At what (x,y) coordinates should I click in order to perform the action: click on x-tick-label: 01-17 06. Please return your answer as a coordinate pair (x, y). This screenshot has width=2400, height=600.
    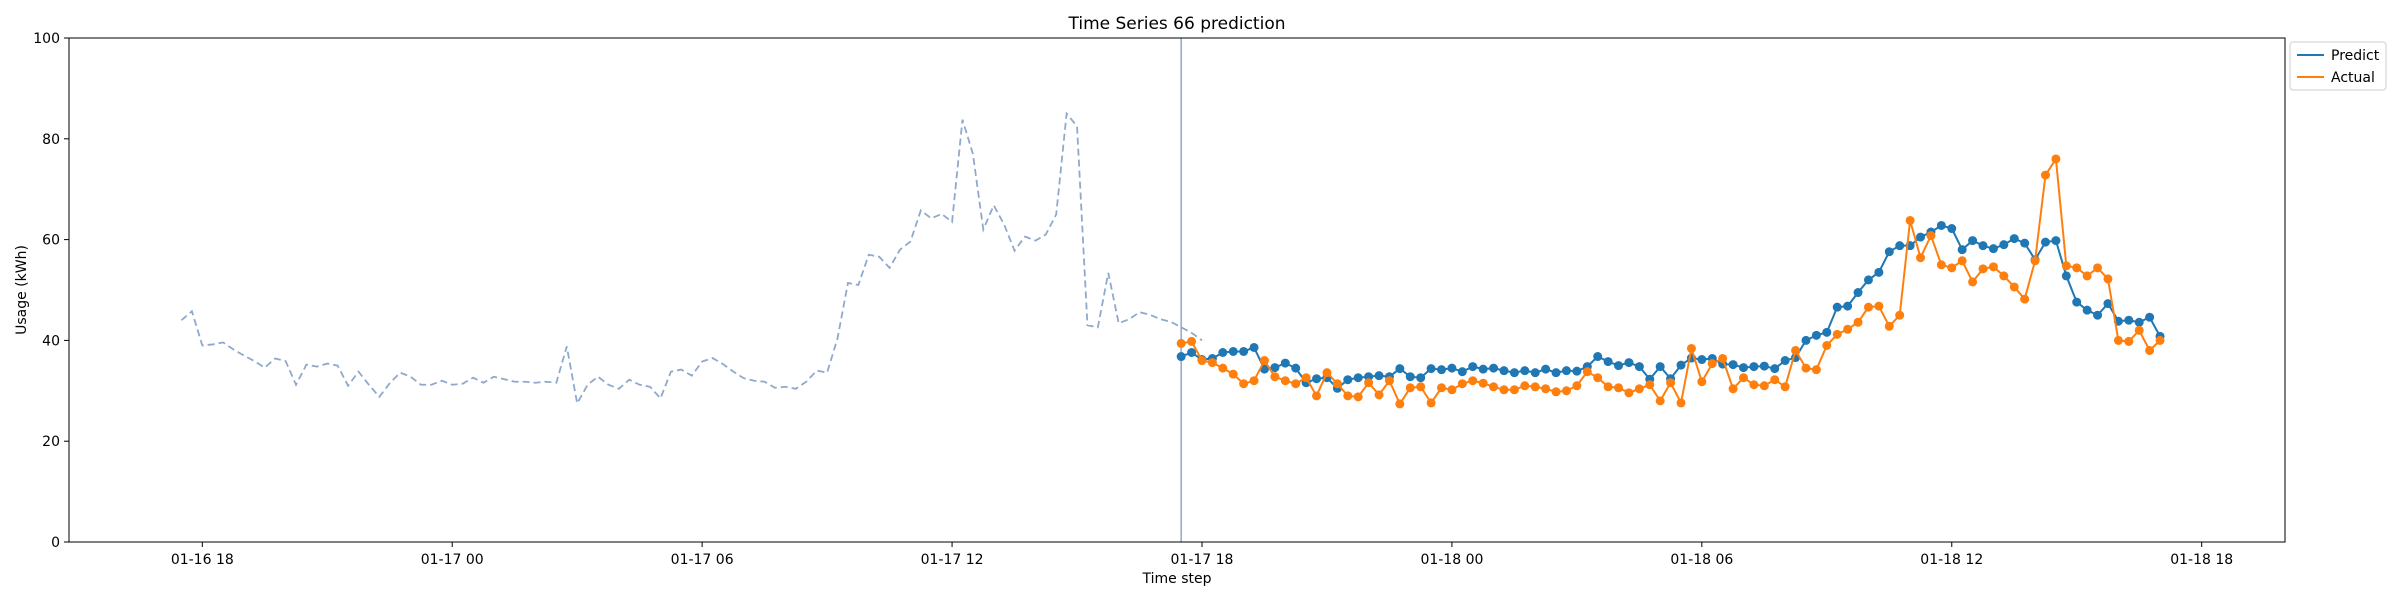
    Looking at the image, I should click on (702, 560).